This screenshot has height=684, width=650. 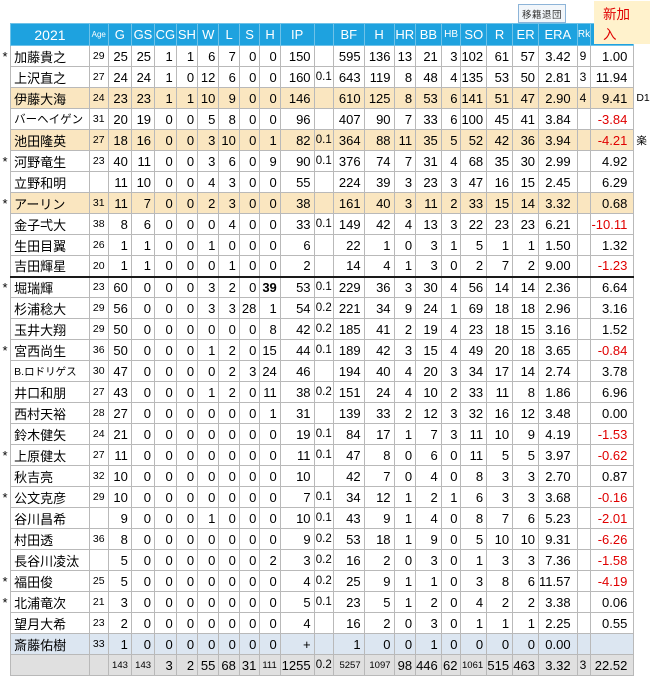 I want to click on cell-r: 61, so click(x=500, y=56).